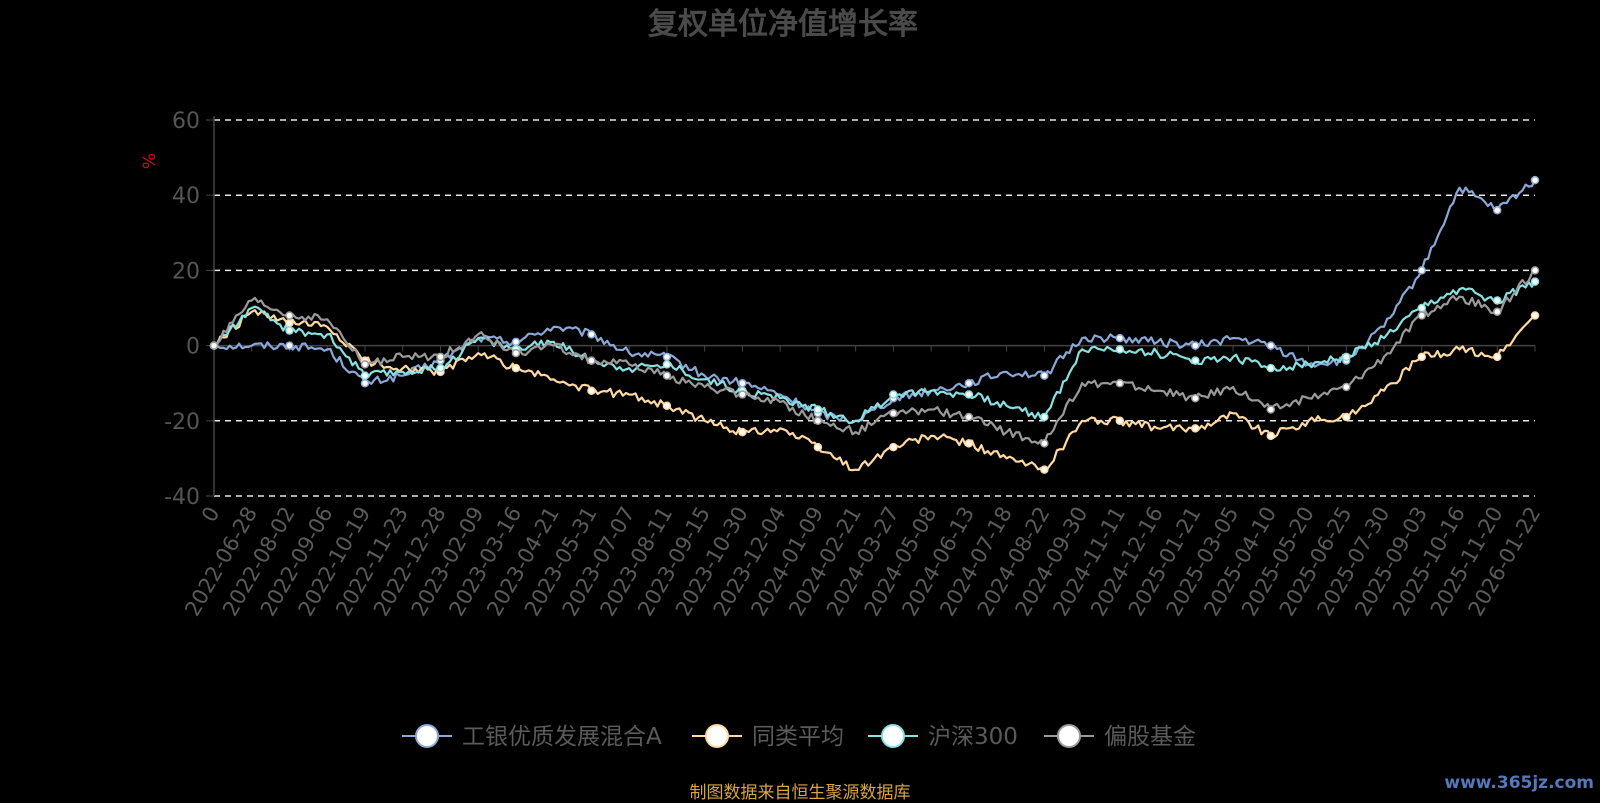 Image resolution: width=1600 pixels, height=803 pixels. What do you see at coordinates (783, 24) in the screenshot?
I see `chart-title: 复权单位净值增长率` at bounding box center [783, 24].